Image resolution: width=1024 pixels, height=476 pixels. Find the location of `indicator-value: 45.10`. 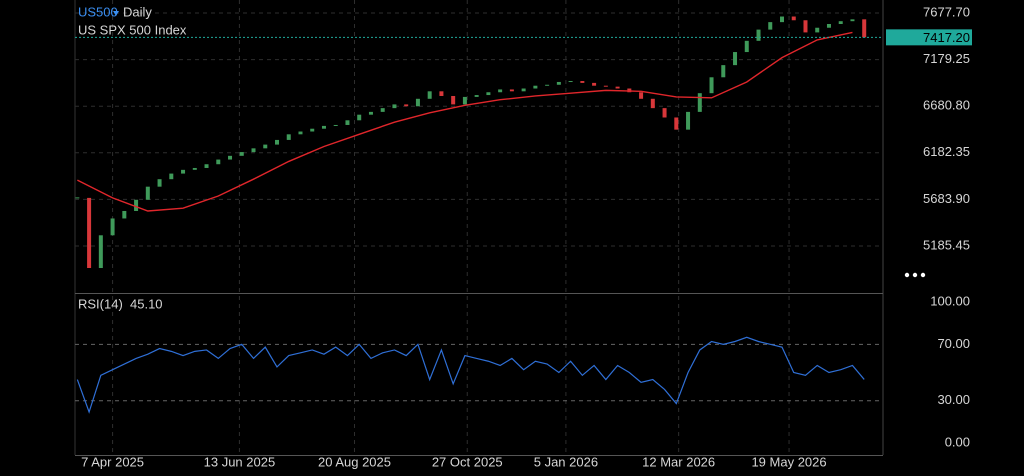

indicator-value: 45.10 is located at coordinates (146, 303).